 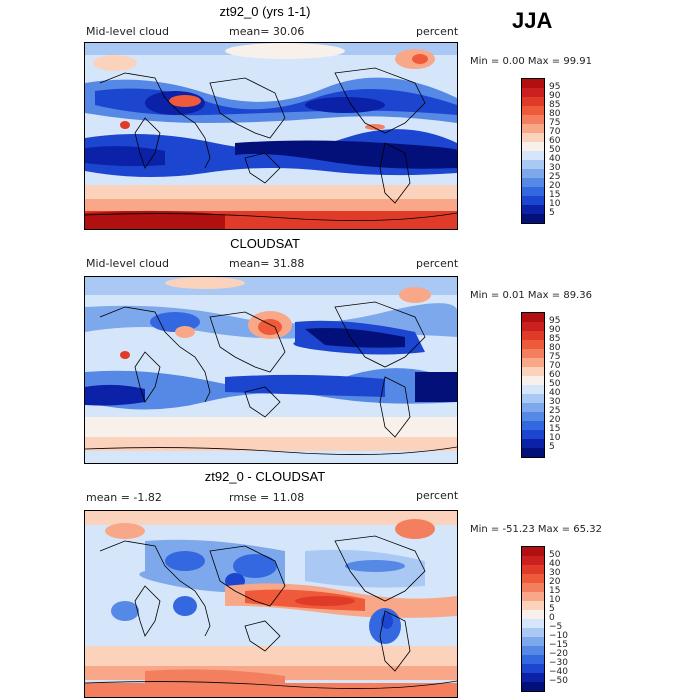 What do you see at coordinates (271, 604) in the screenshot?
I see `panel-3-map` at bounding box center [271, 604].